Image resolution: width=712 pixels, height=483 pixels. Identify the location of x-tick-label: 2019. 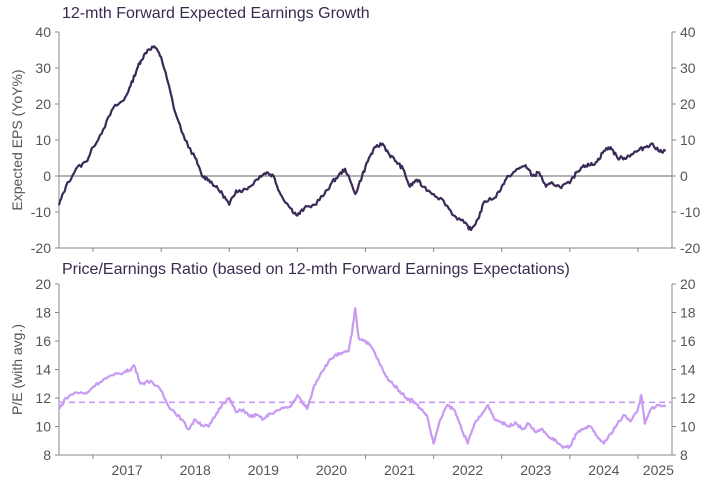
(263, 470).